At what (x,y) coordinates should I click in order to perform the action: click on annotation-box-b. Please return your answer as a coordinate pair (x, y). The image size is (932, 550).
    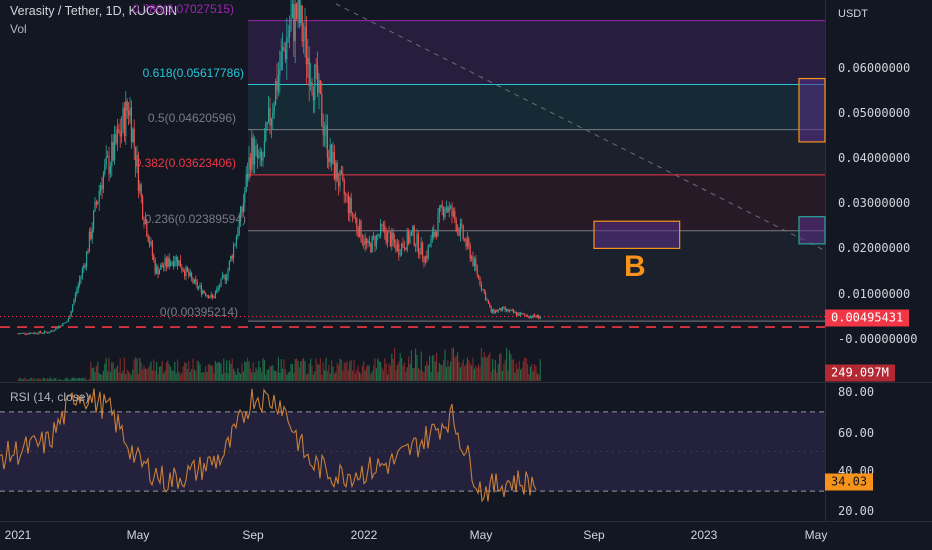
    Looking at the image, I should click on (637, 235).